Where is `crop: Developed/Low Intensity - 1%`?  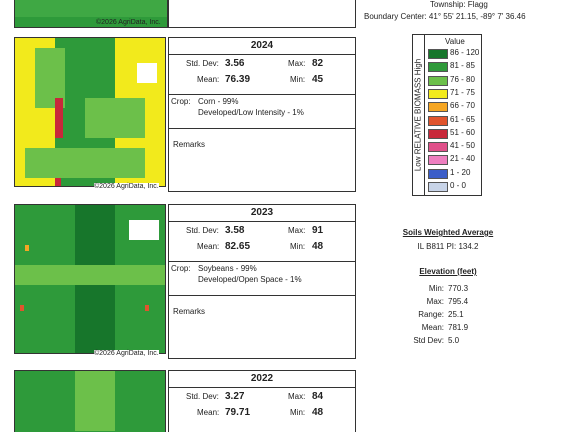
crop: Developed/Low Intensity - 1% is located at coordinates (251, 112).